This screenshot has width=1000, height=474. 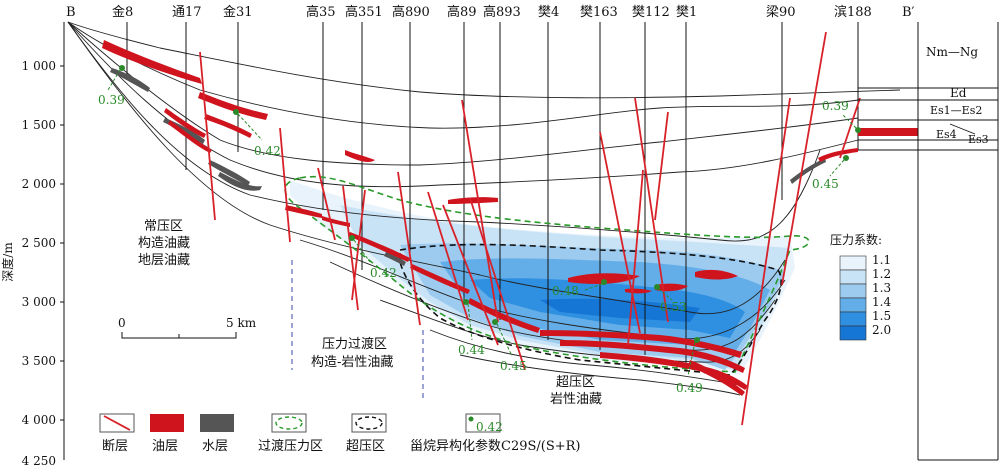 I want to click on normal-zone-label: 常压区, so click(x=163, y=226).